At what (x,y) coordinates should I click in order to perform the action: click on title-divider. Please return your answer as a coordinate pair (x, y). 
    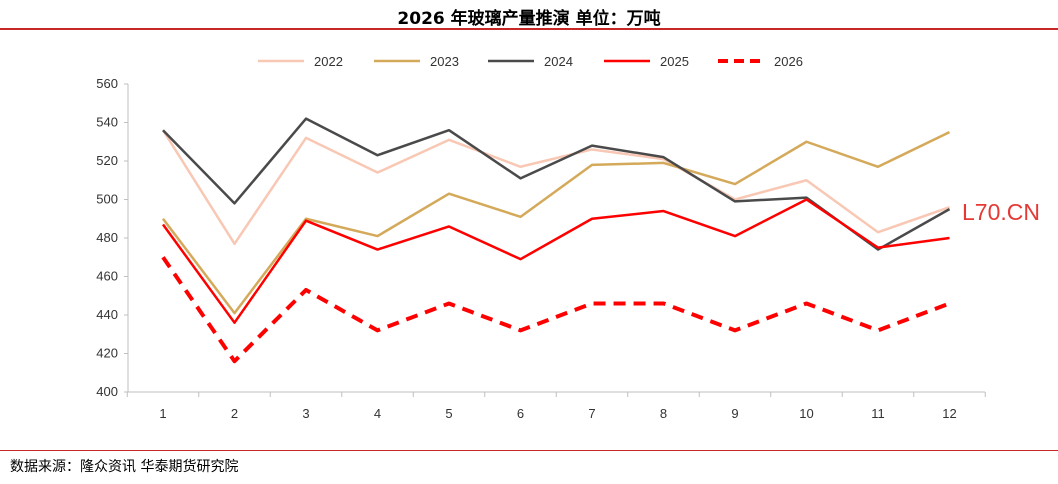
    Looking at the image, I should click on (529, 29).